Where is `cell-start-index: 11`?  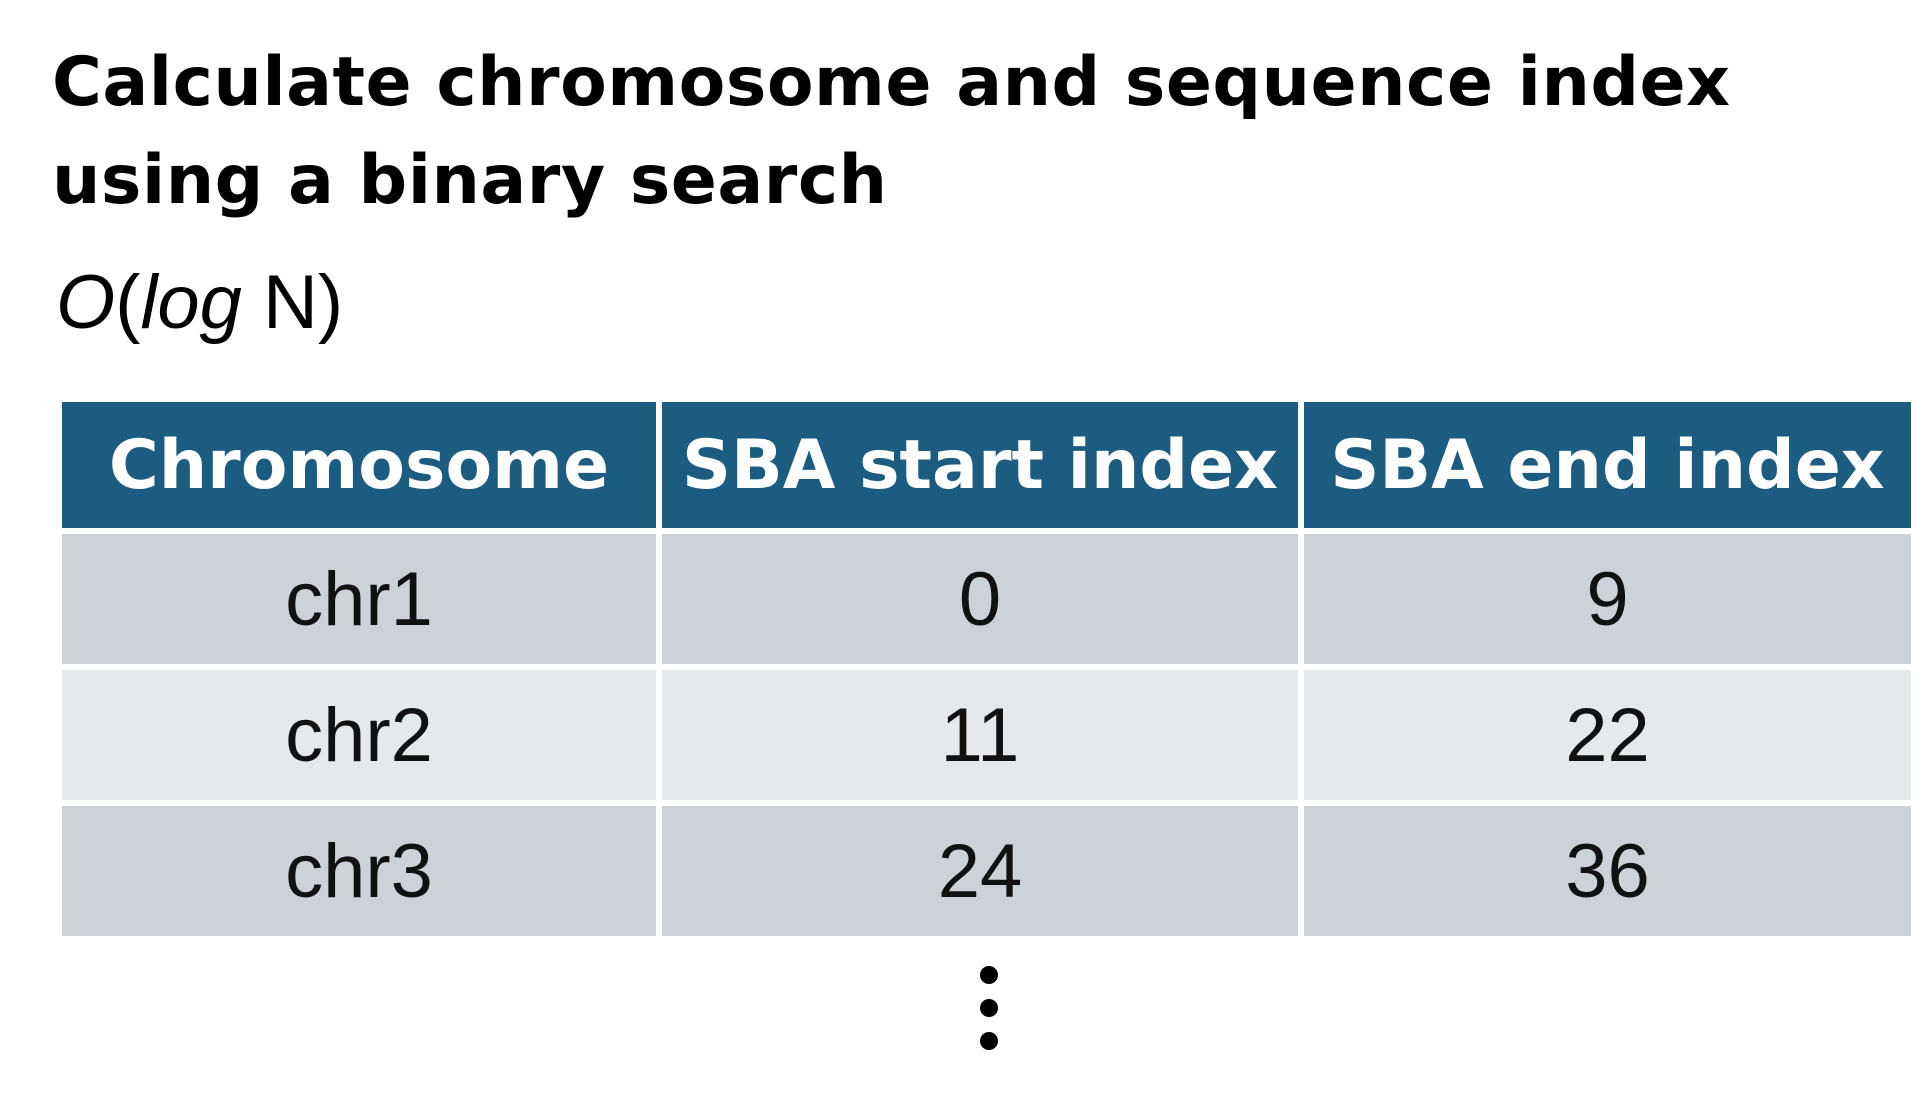
cell-start-index: 11 is located at coordinates (980, 735).